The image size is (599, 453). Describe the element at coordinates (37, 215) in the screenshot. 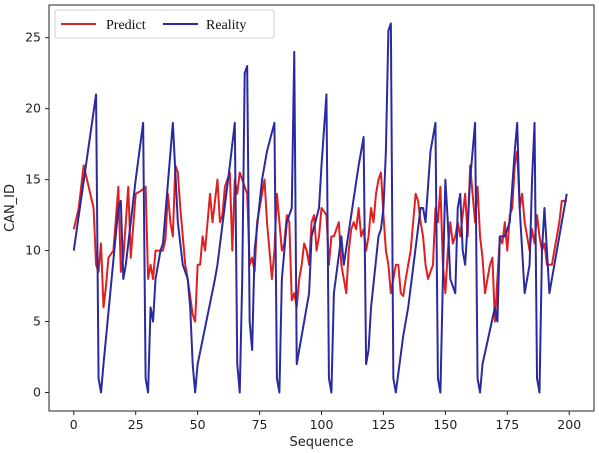

I see `y-axis: 0 5 10 15 20 25` at that location.